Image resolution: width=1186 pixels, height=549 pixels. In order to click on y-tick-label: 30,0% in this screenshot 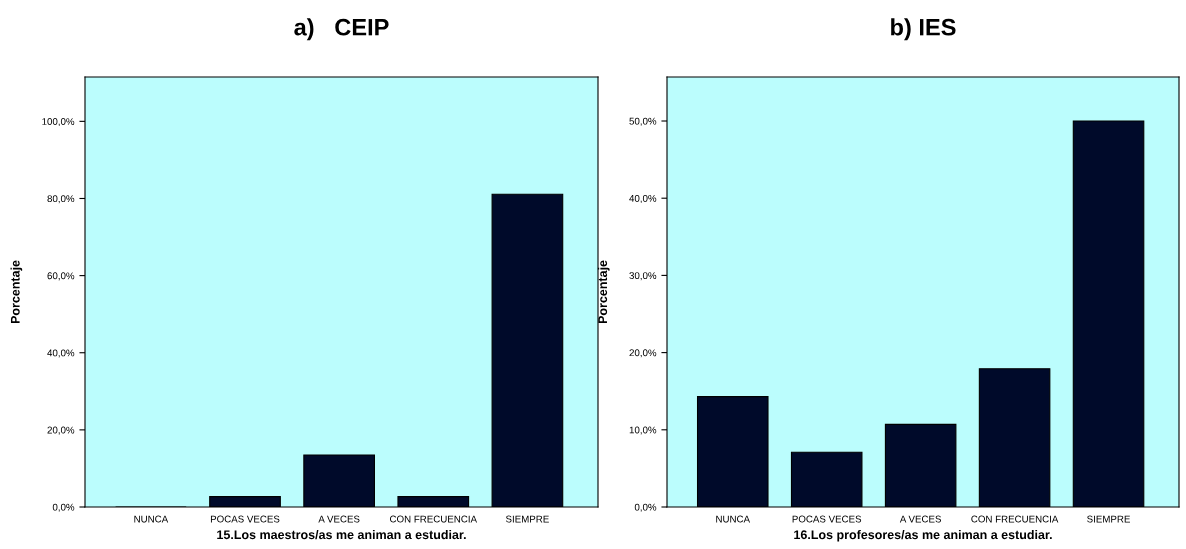, I will do `click(643, 276)`.